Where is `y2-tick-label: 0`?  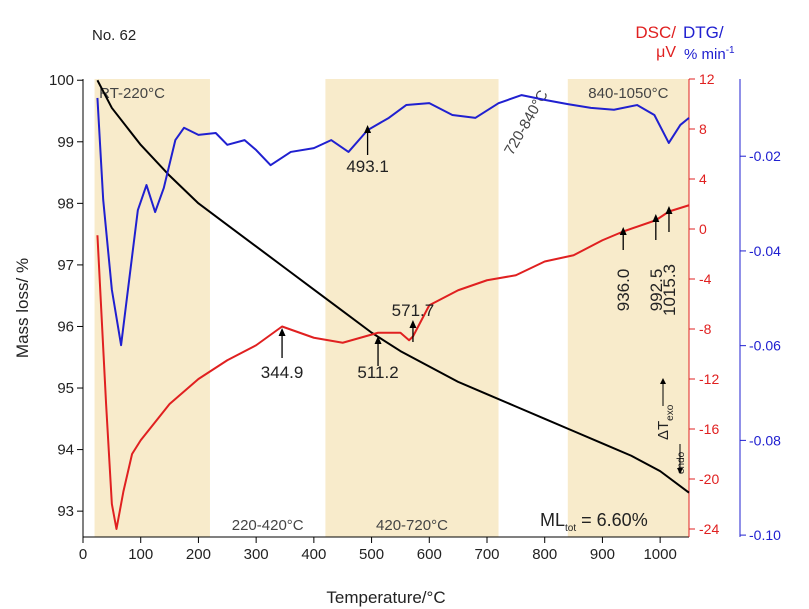 y2-tick-label: 0 is located at coordinates (703, 229).